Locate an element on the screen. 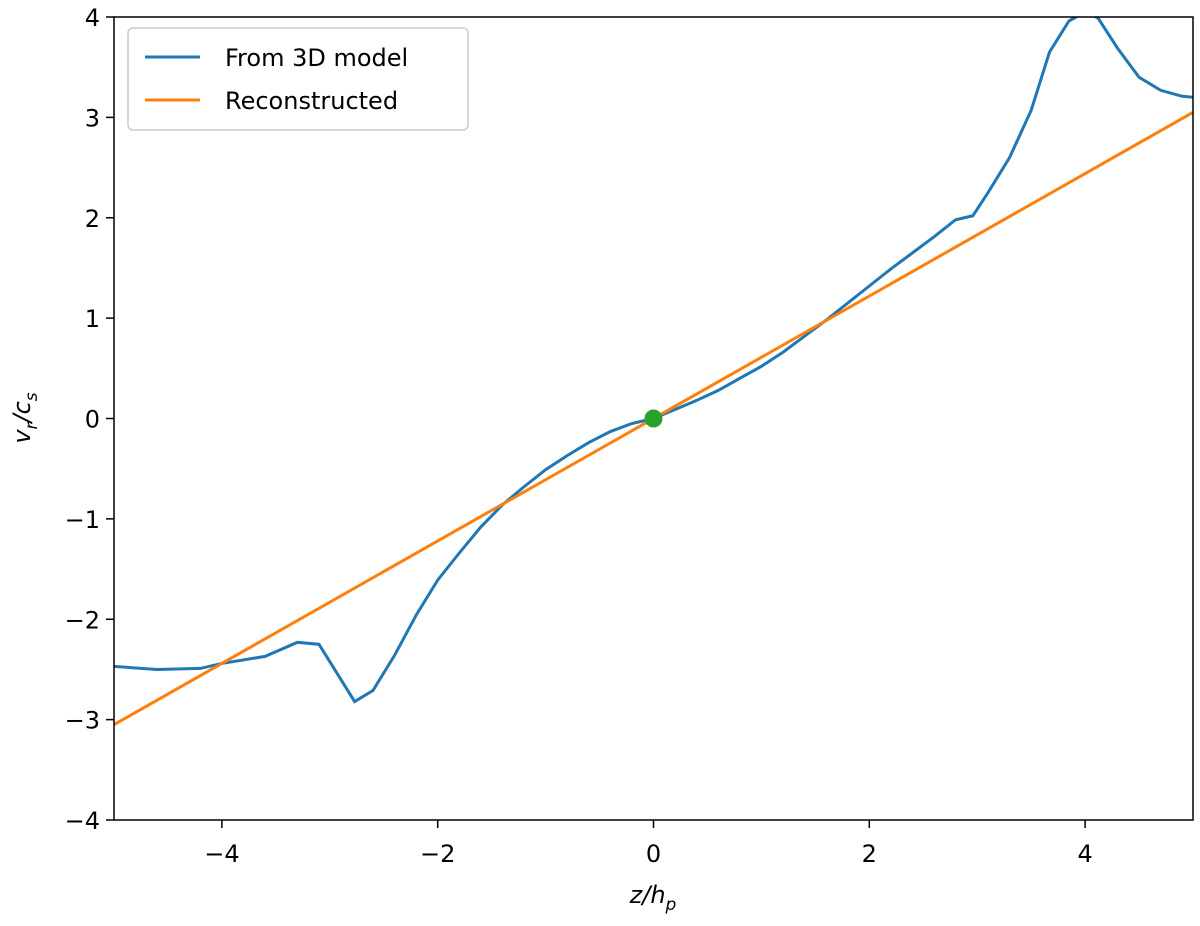  legend-box is located at coordinates (298, 79).